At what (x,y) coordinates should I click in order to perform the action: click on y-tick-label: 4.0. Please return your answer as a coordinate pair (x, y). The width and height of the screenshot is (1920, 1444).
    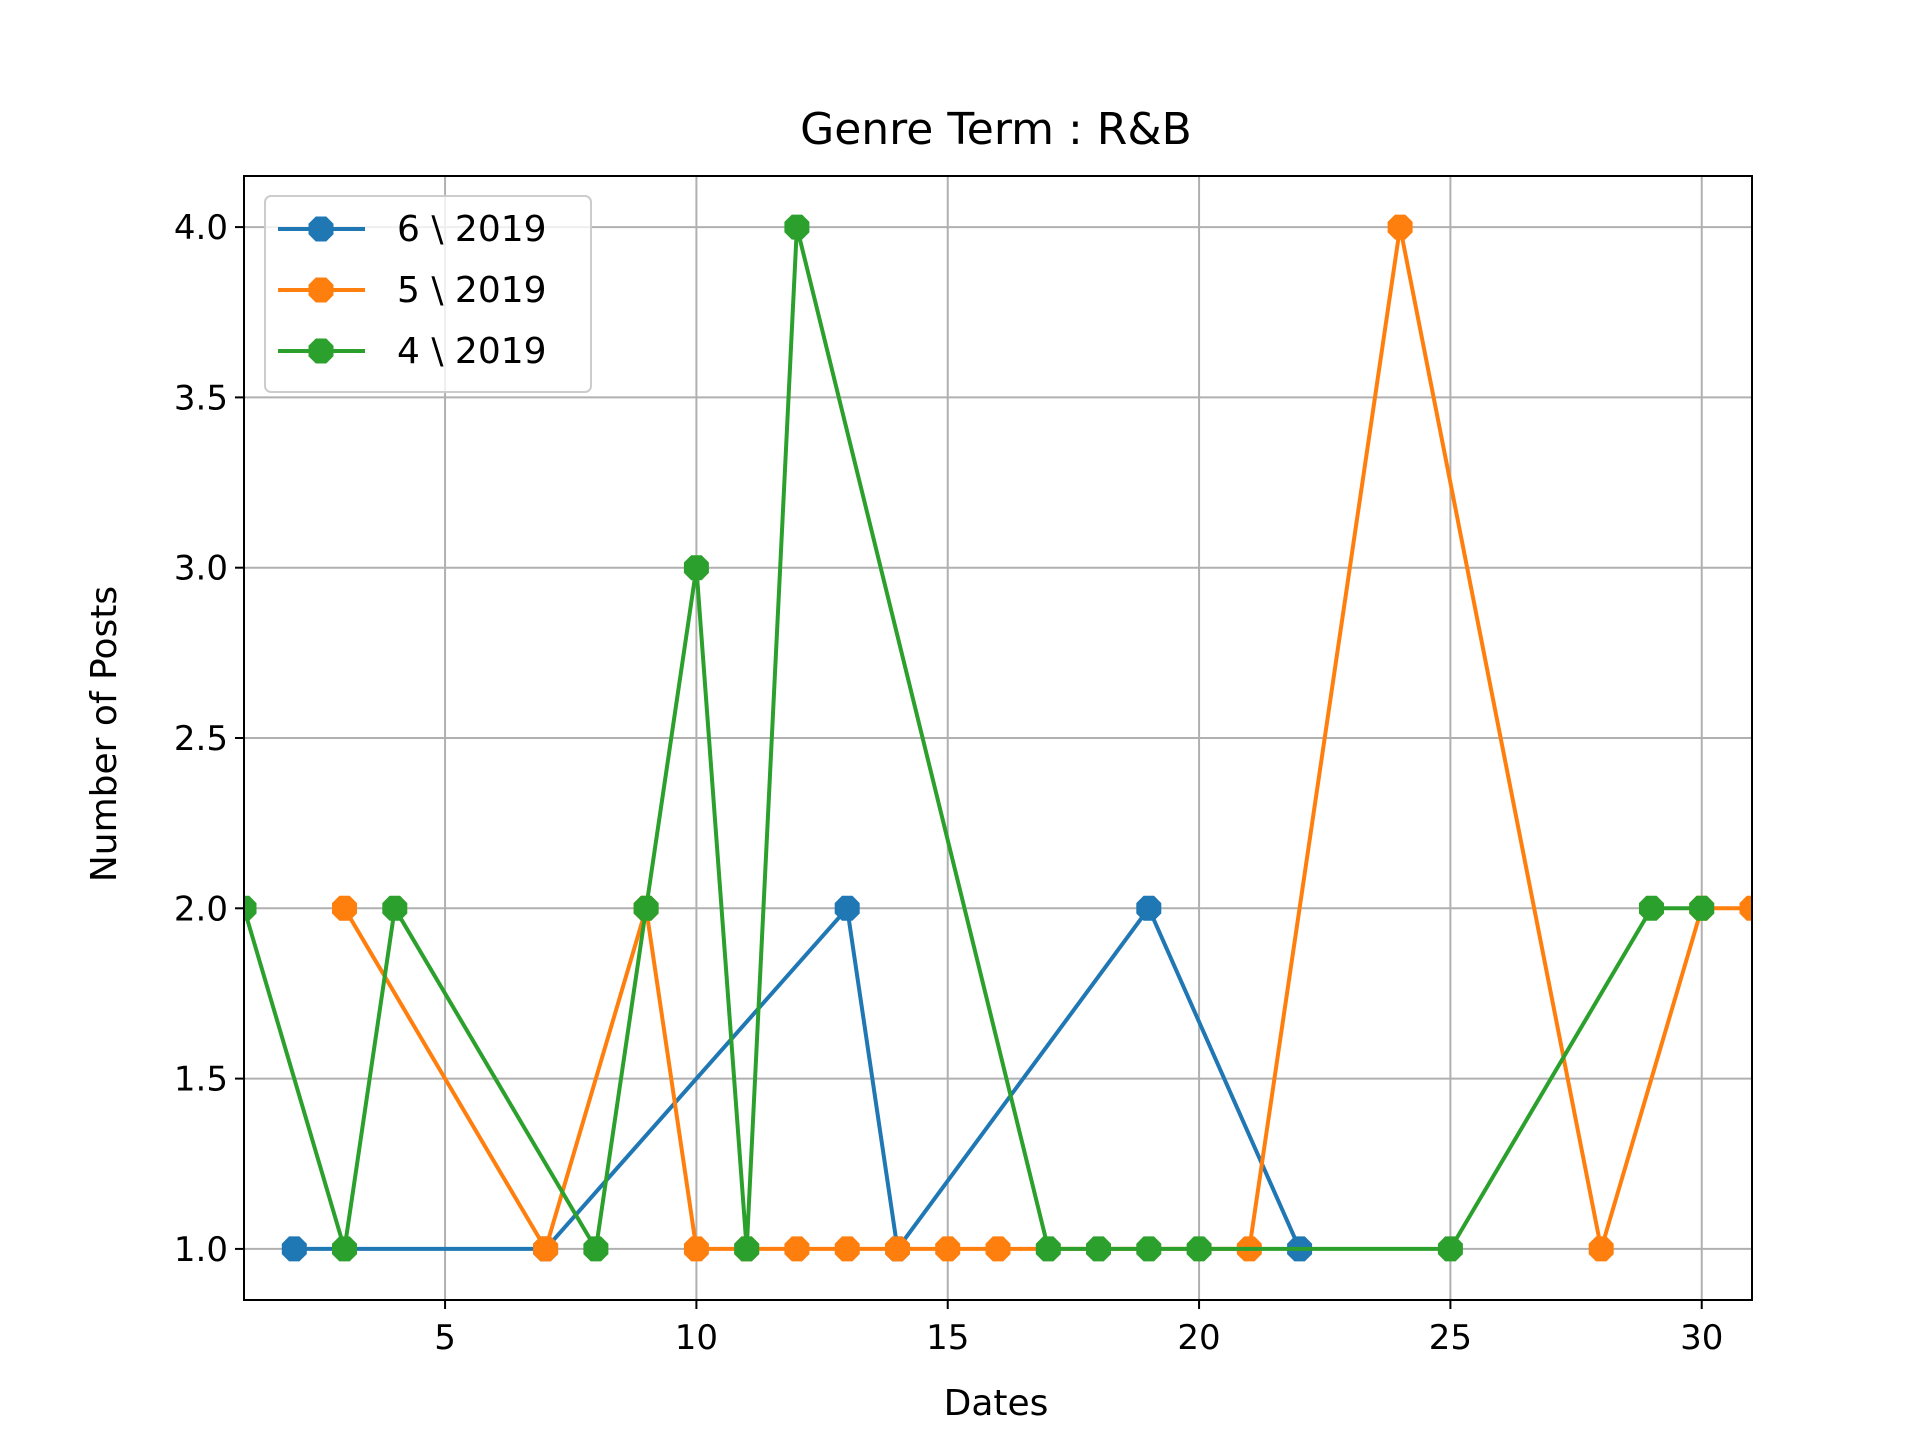
    Looking at the image, I should click on (201, 228).